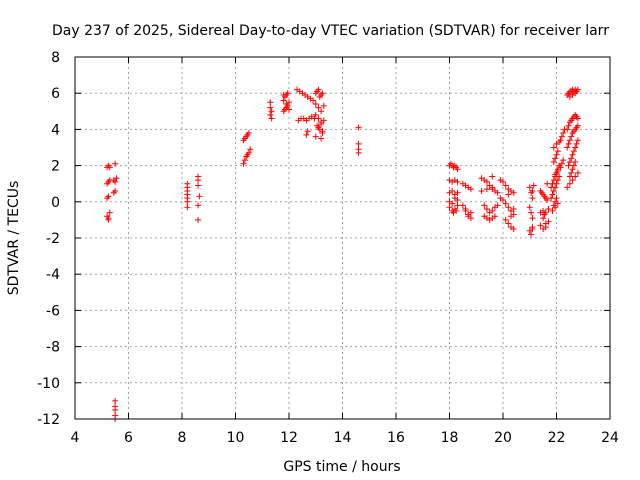 The height and width of the screenshot is (480, 640). I want to click on x-tick-label: 10, so click(236, 438).